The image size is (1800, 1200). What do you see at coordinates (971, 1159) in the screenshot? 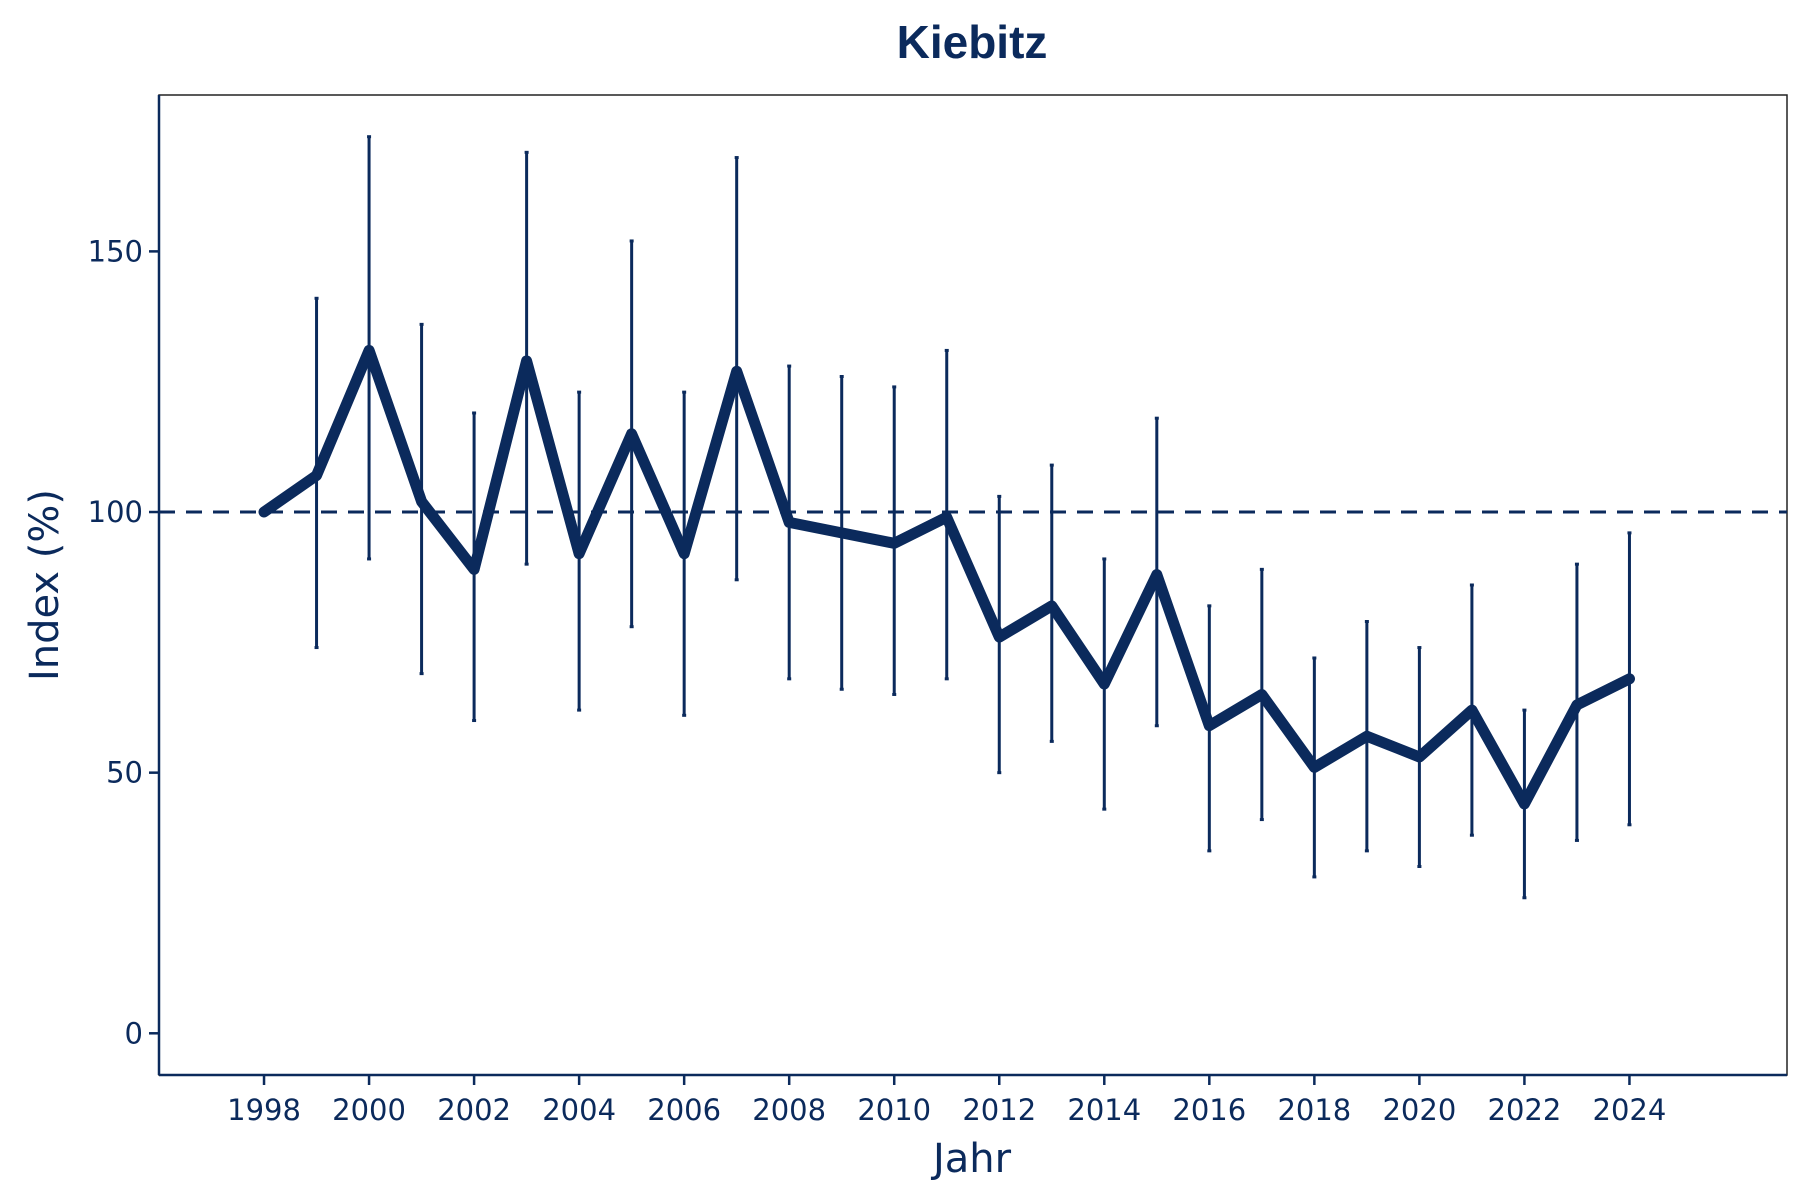
I see `x-axis-label: Jahr` at bounding box center [971, 1159].